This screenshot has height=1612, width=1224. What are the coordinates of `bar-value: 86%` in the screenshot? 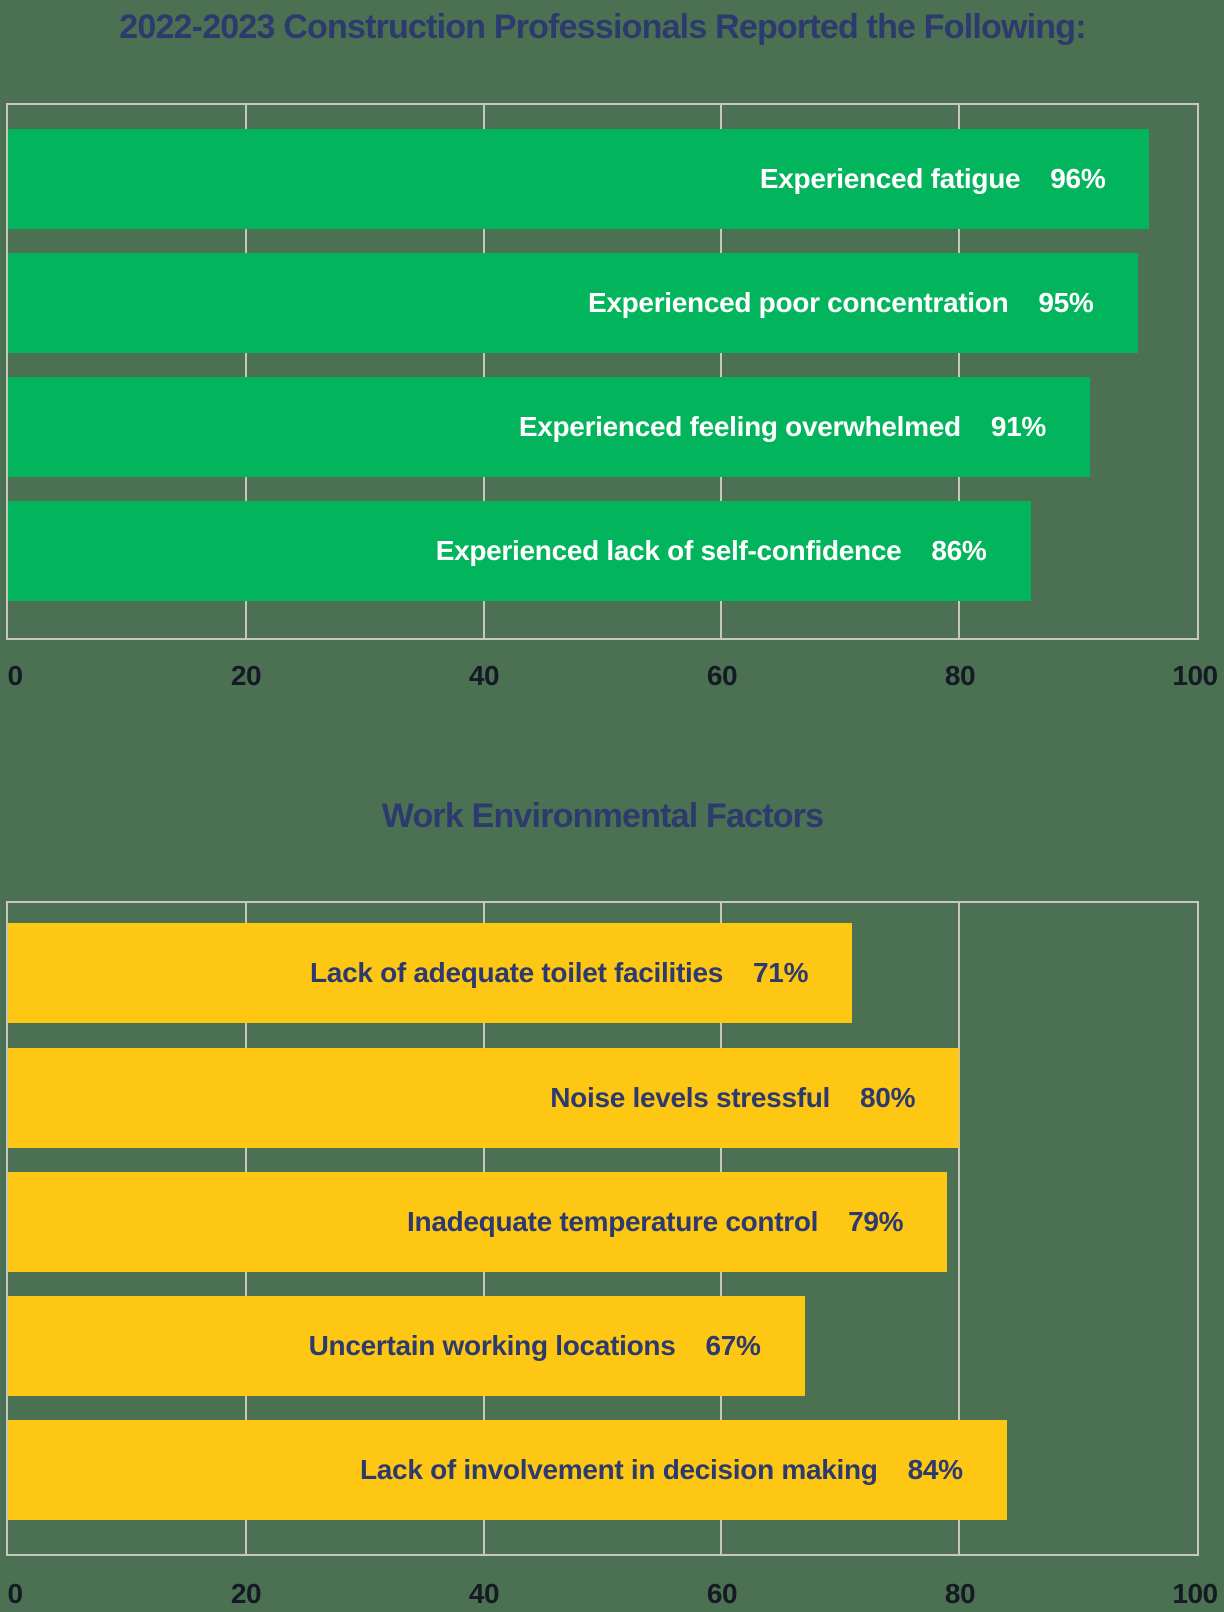 It's located at (959, 550).